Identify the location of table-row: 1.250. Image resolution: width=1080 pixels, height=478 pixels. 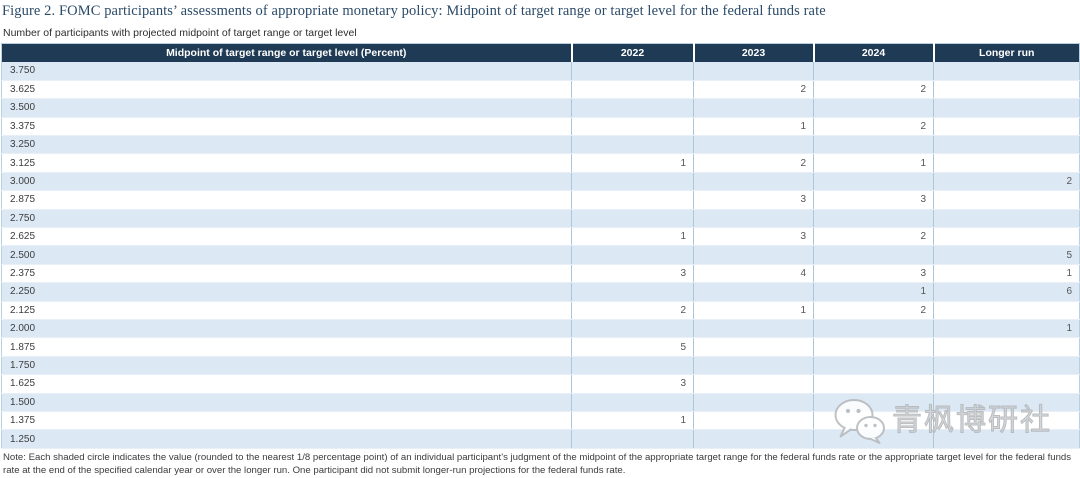
(540, 439).